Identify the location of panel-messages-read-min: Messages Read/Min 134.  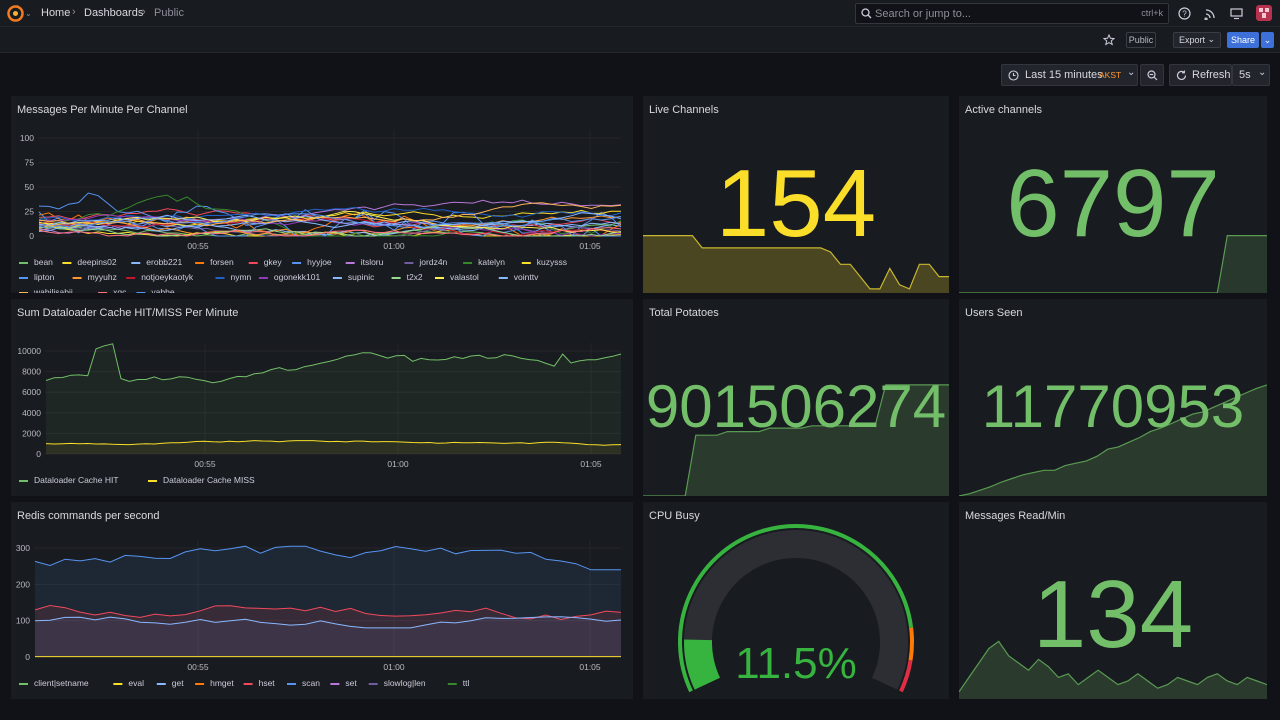
(1113, 600).